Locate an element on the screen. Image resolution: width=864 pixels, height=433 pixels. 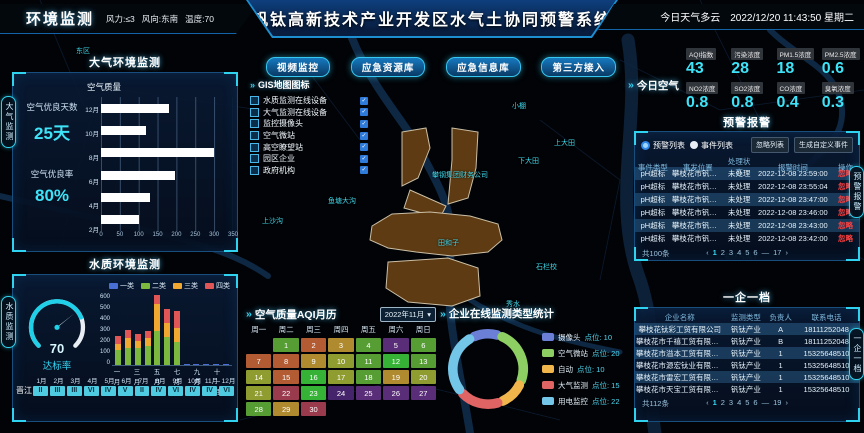
calendar-day-cell: 16 is located at coordinates (313, 377).